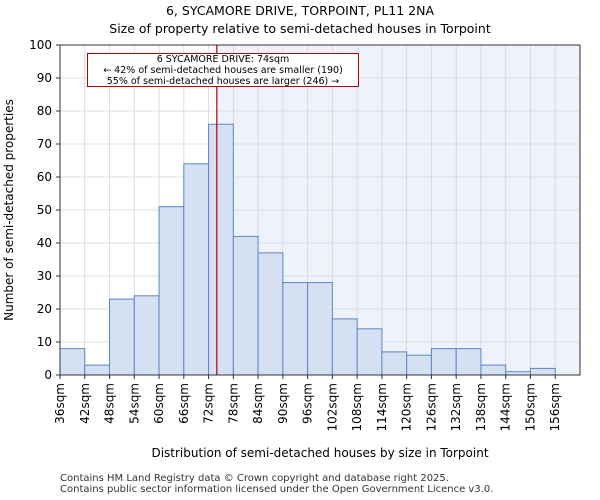  I want to click on x-tick-label: 60sqm, so click(159, 403).